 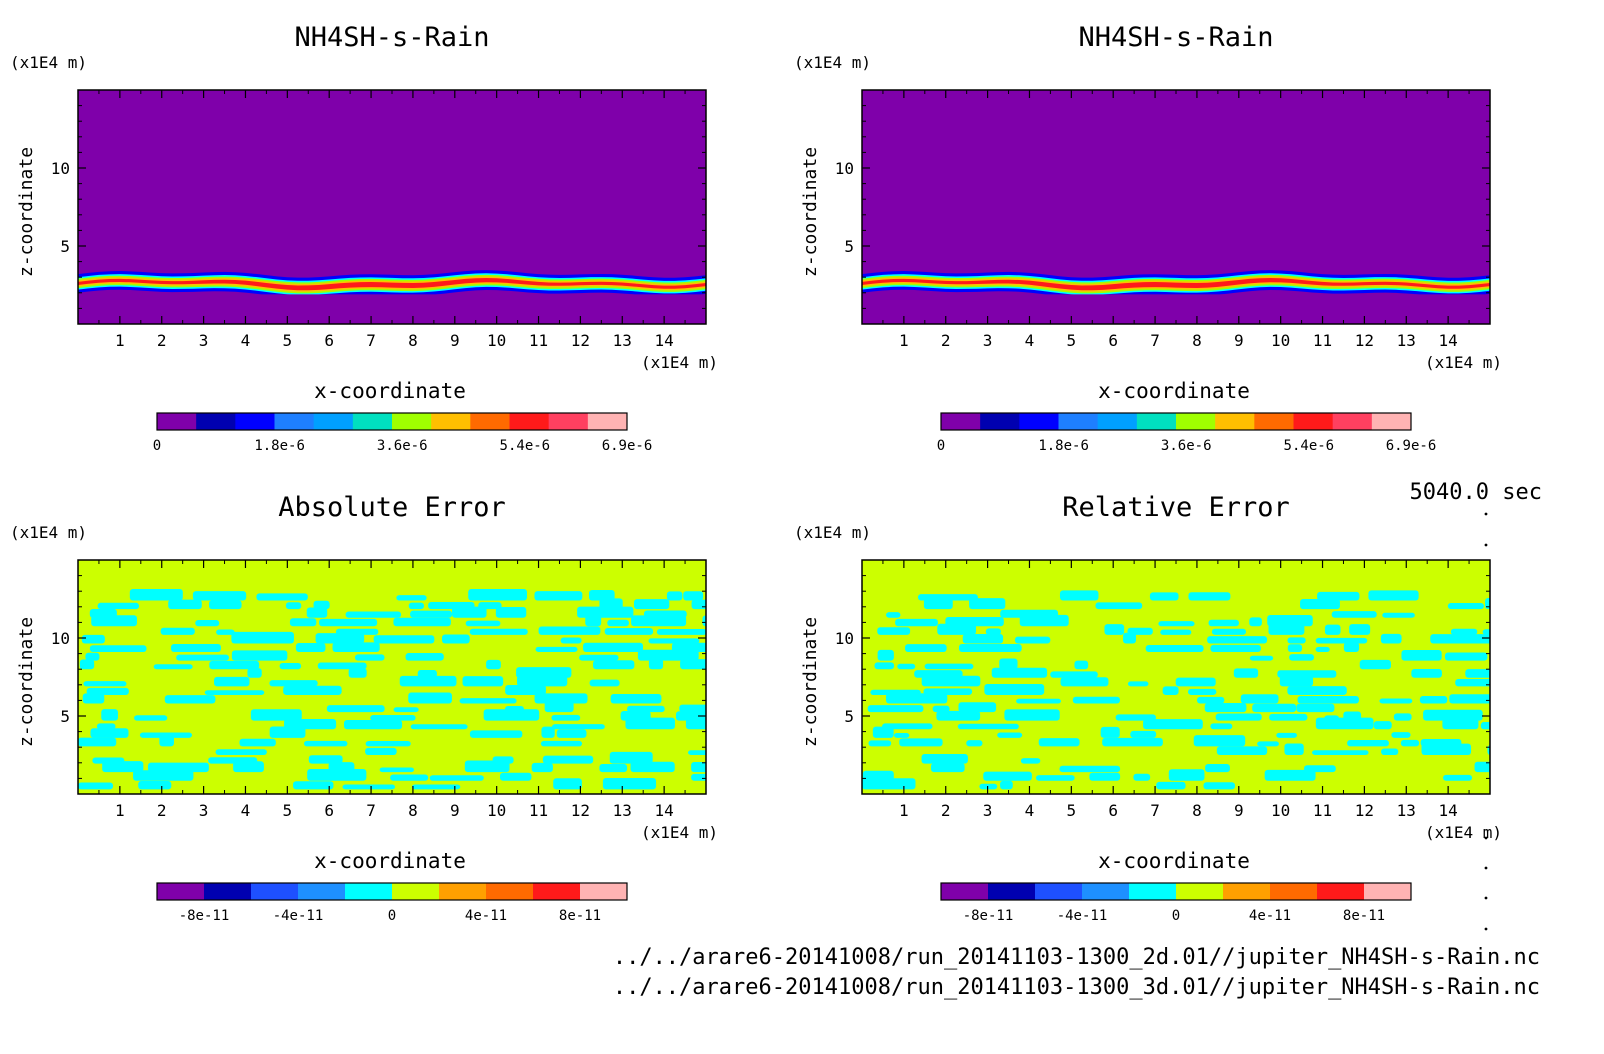 What do you see at coordinates (204, 916) in the screenshot?
I see `colorbar-tick-label: -8e-11` at bounding box center [204, 916].